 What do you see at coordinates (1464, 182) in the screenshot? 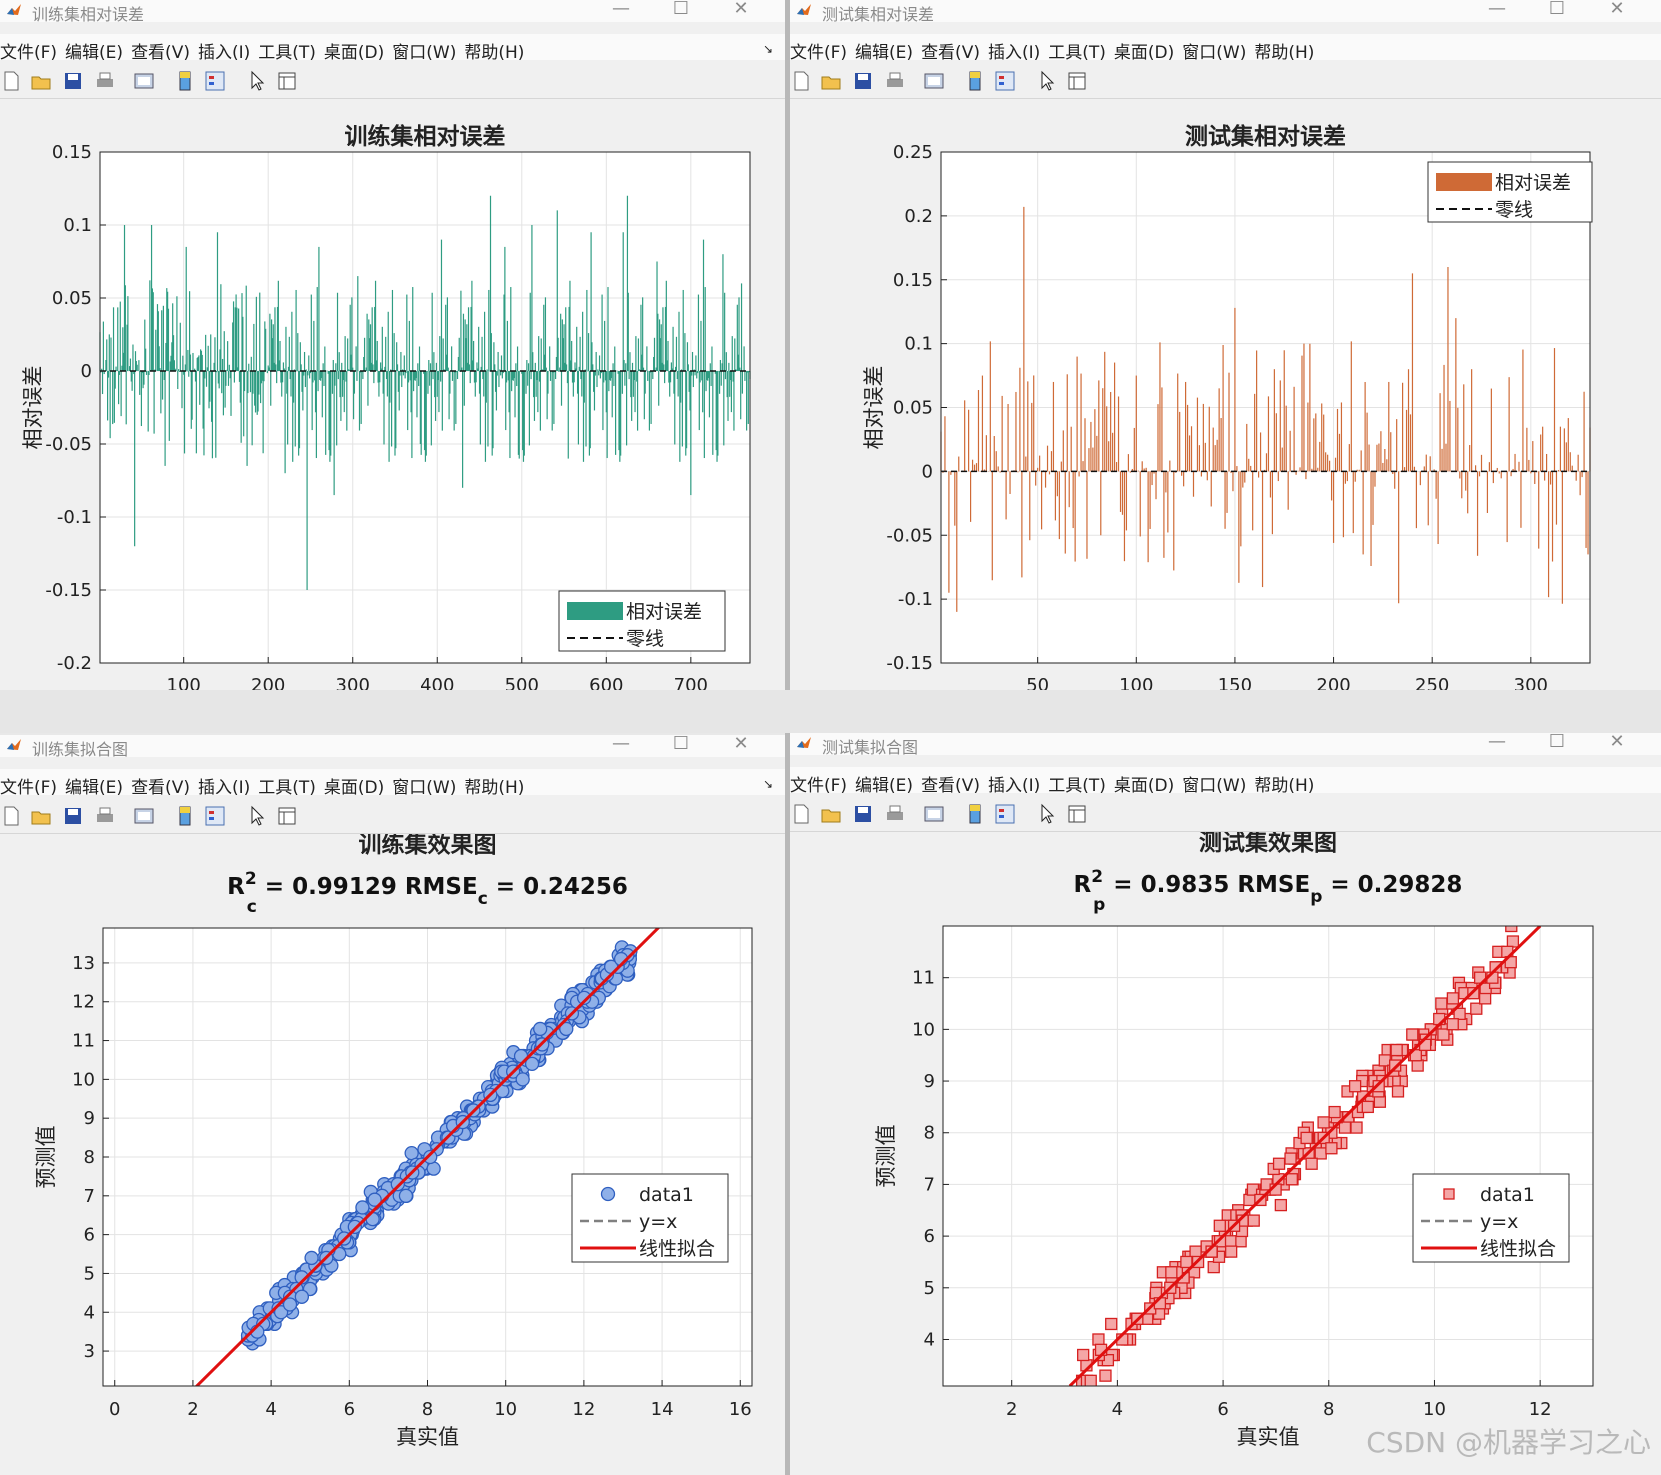
I see `legend-swatch` at bounding box center [1464, 182].